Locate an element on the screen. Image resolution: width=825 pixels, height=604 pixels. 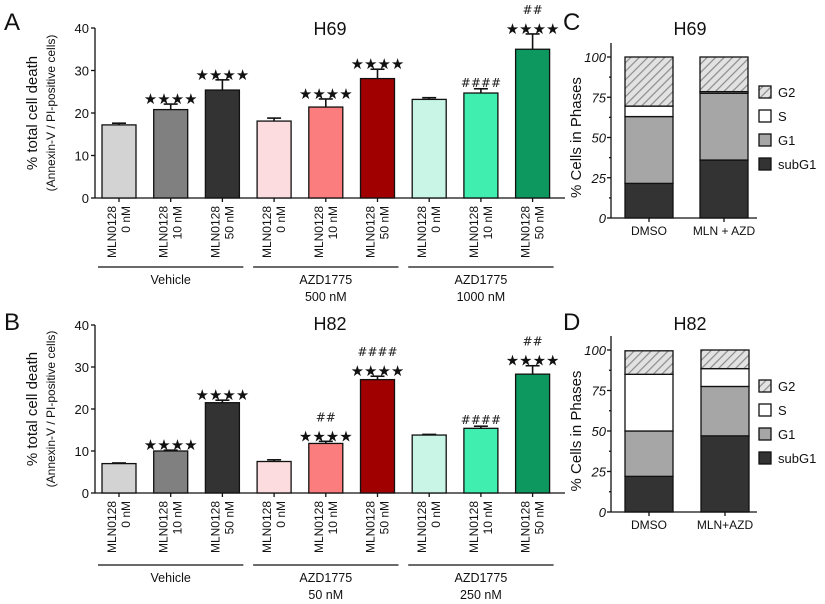
y-tick-label: 10 is located at coordinates (82, 156).